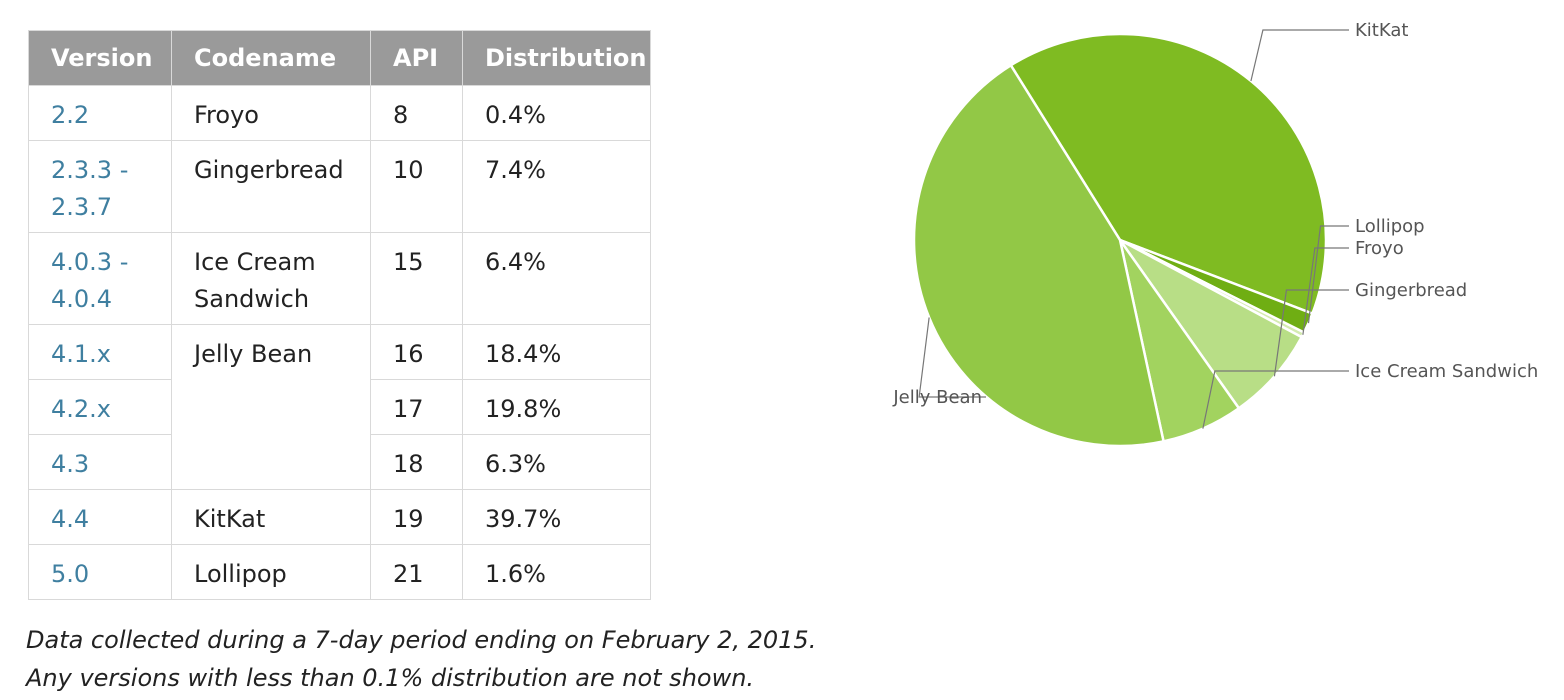 Image resolution: width=1564 pixels, height=700 pixels. What do you see at coordinates (252, 299) in the screenshot?
I see `codename-text: Sandwich` at bounding box center [252, 299].